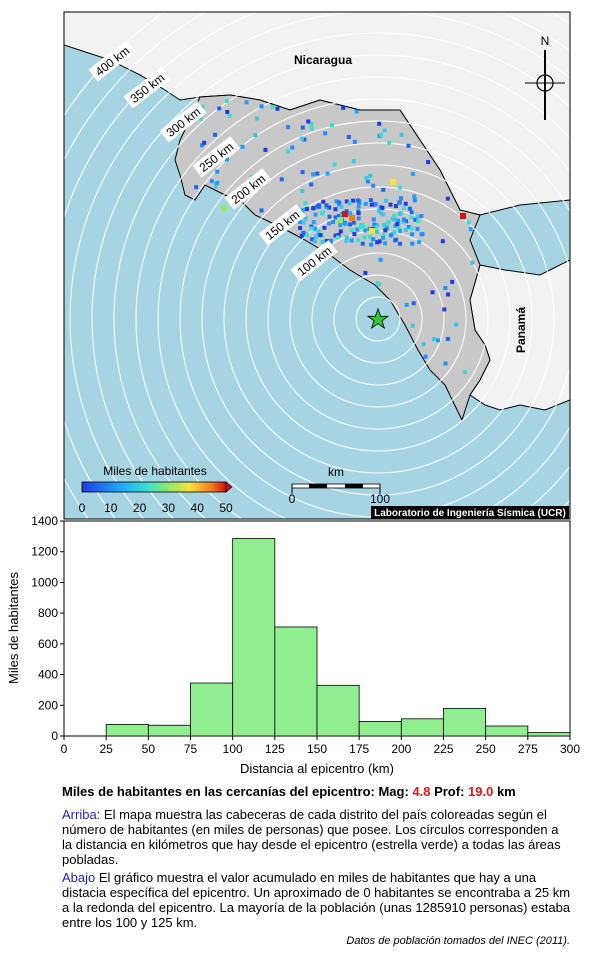 This screenshot has width=590, height=955. Describe the element at coordinates (443, 749) in the screenshot. I see `x-tick-label: 225` at that location.